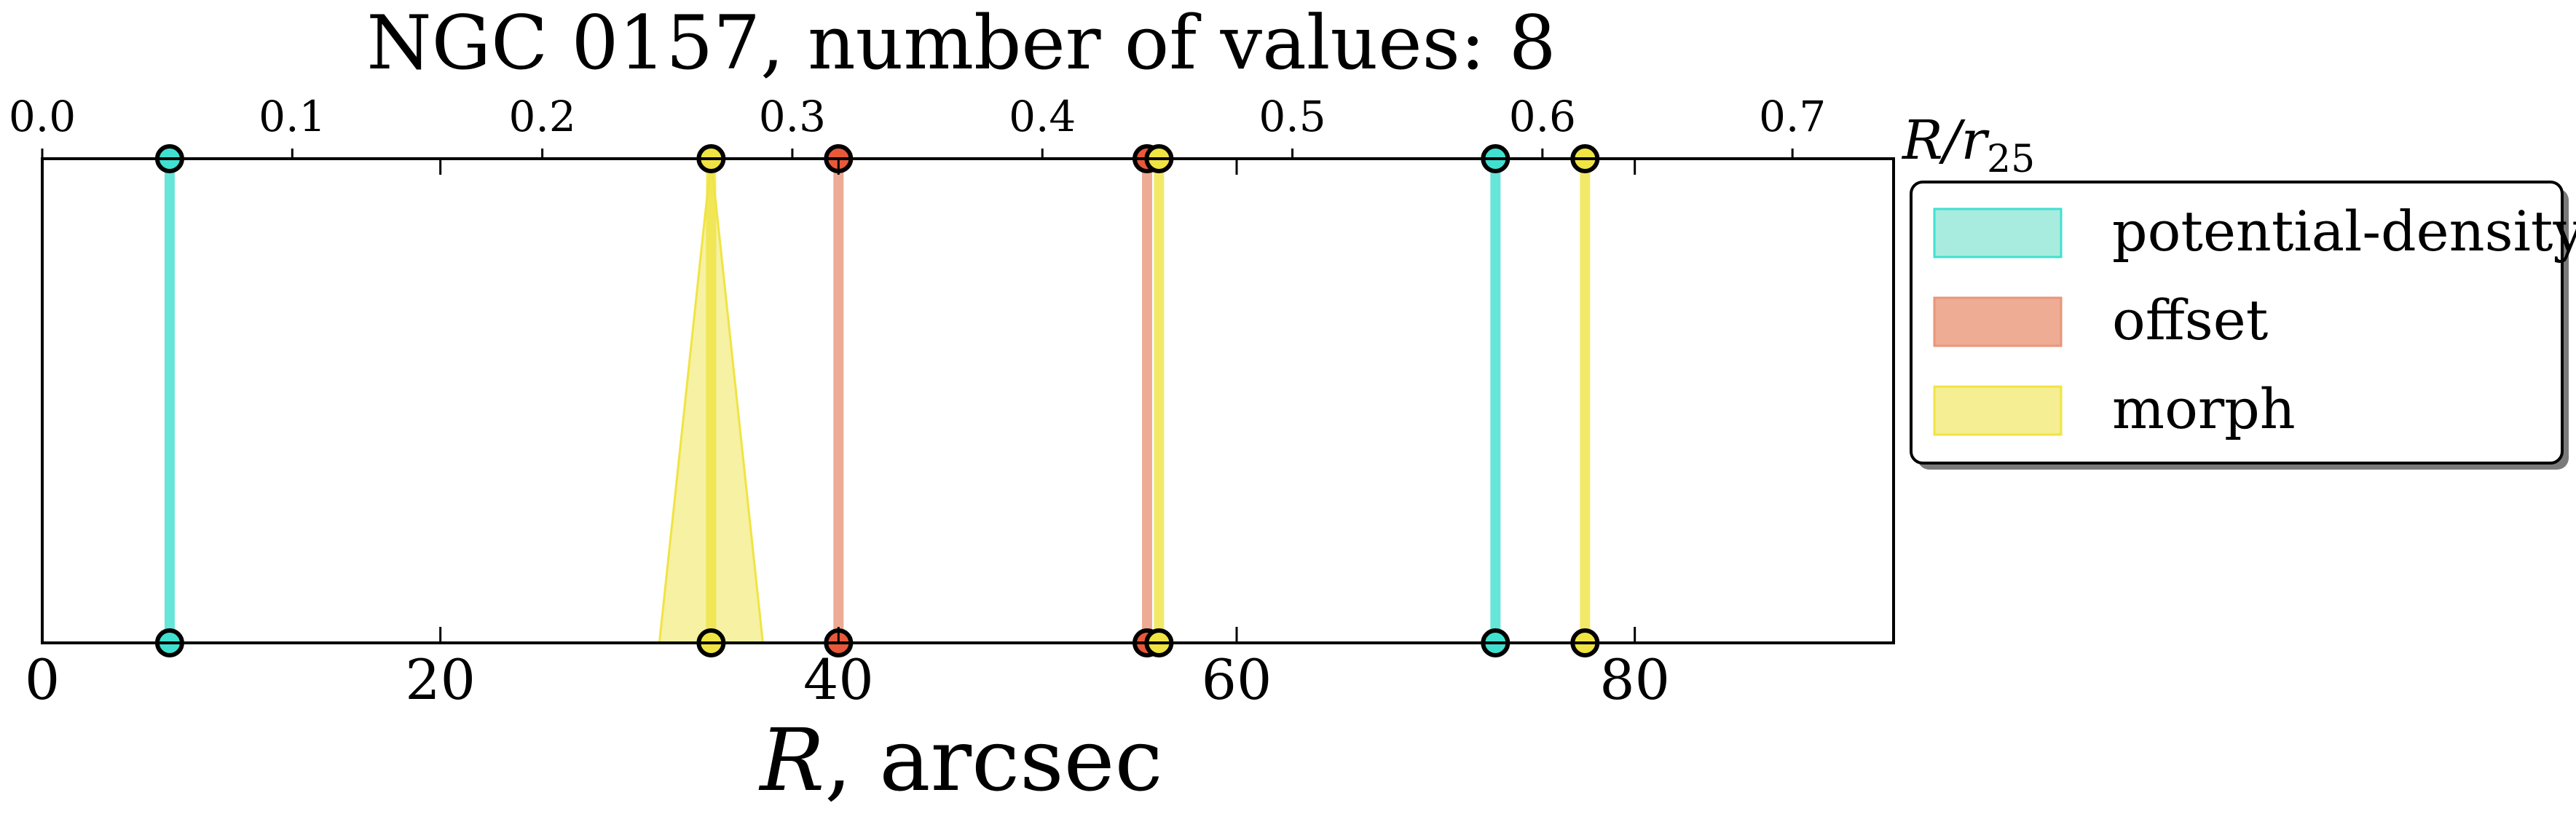 The height and width of the screenshot is (830, 2576). Describe the element at coordinates (1237, 679) in the screenshot. I see `x-tick-label: 60` at that location.